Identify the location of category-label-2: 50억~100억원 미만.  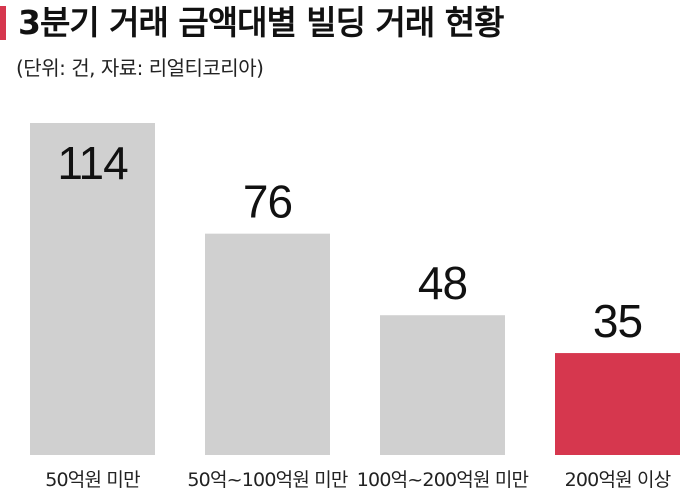
(267, 480).